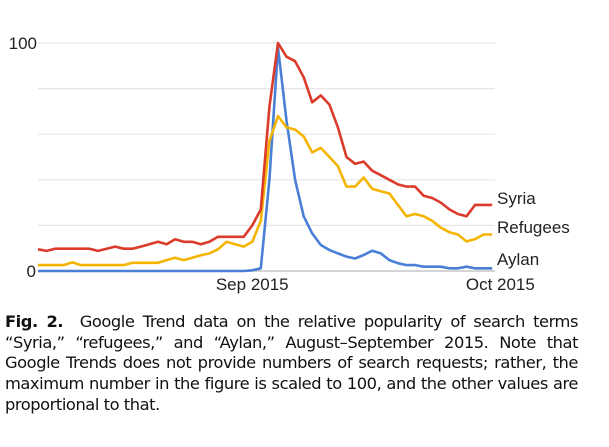 This screenshot has height=447, width=609. I want to click on legend-syria: Syria, so click(516, 198).